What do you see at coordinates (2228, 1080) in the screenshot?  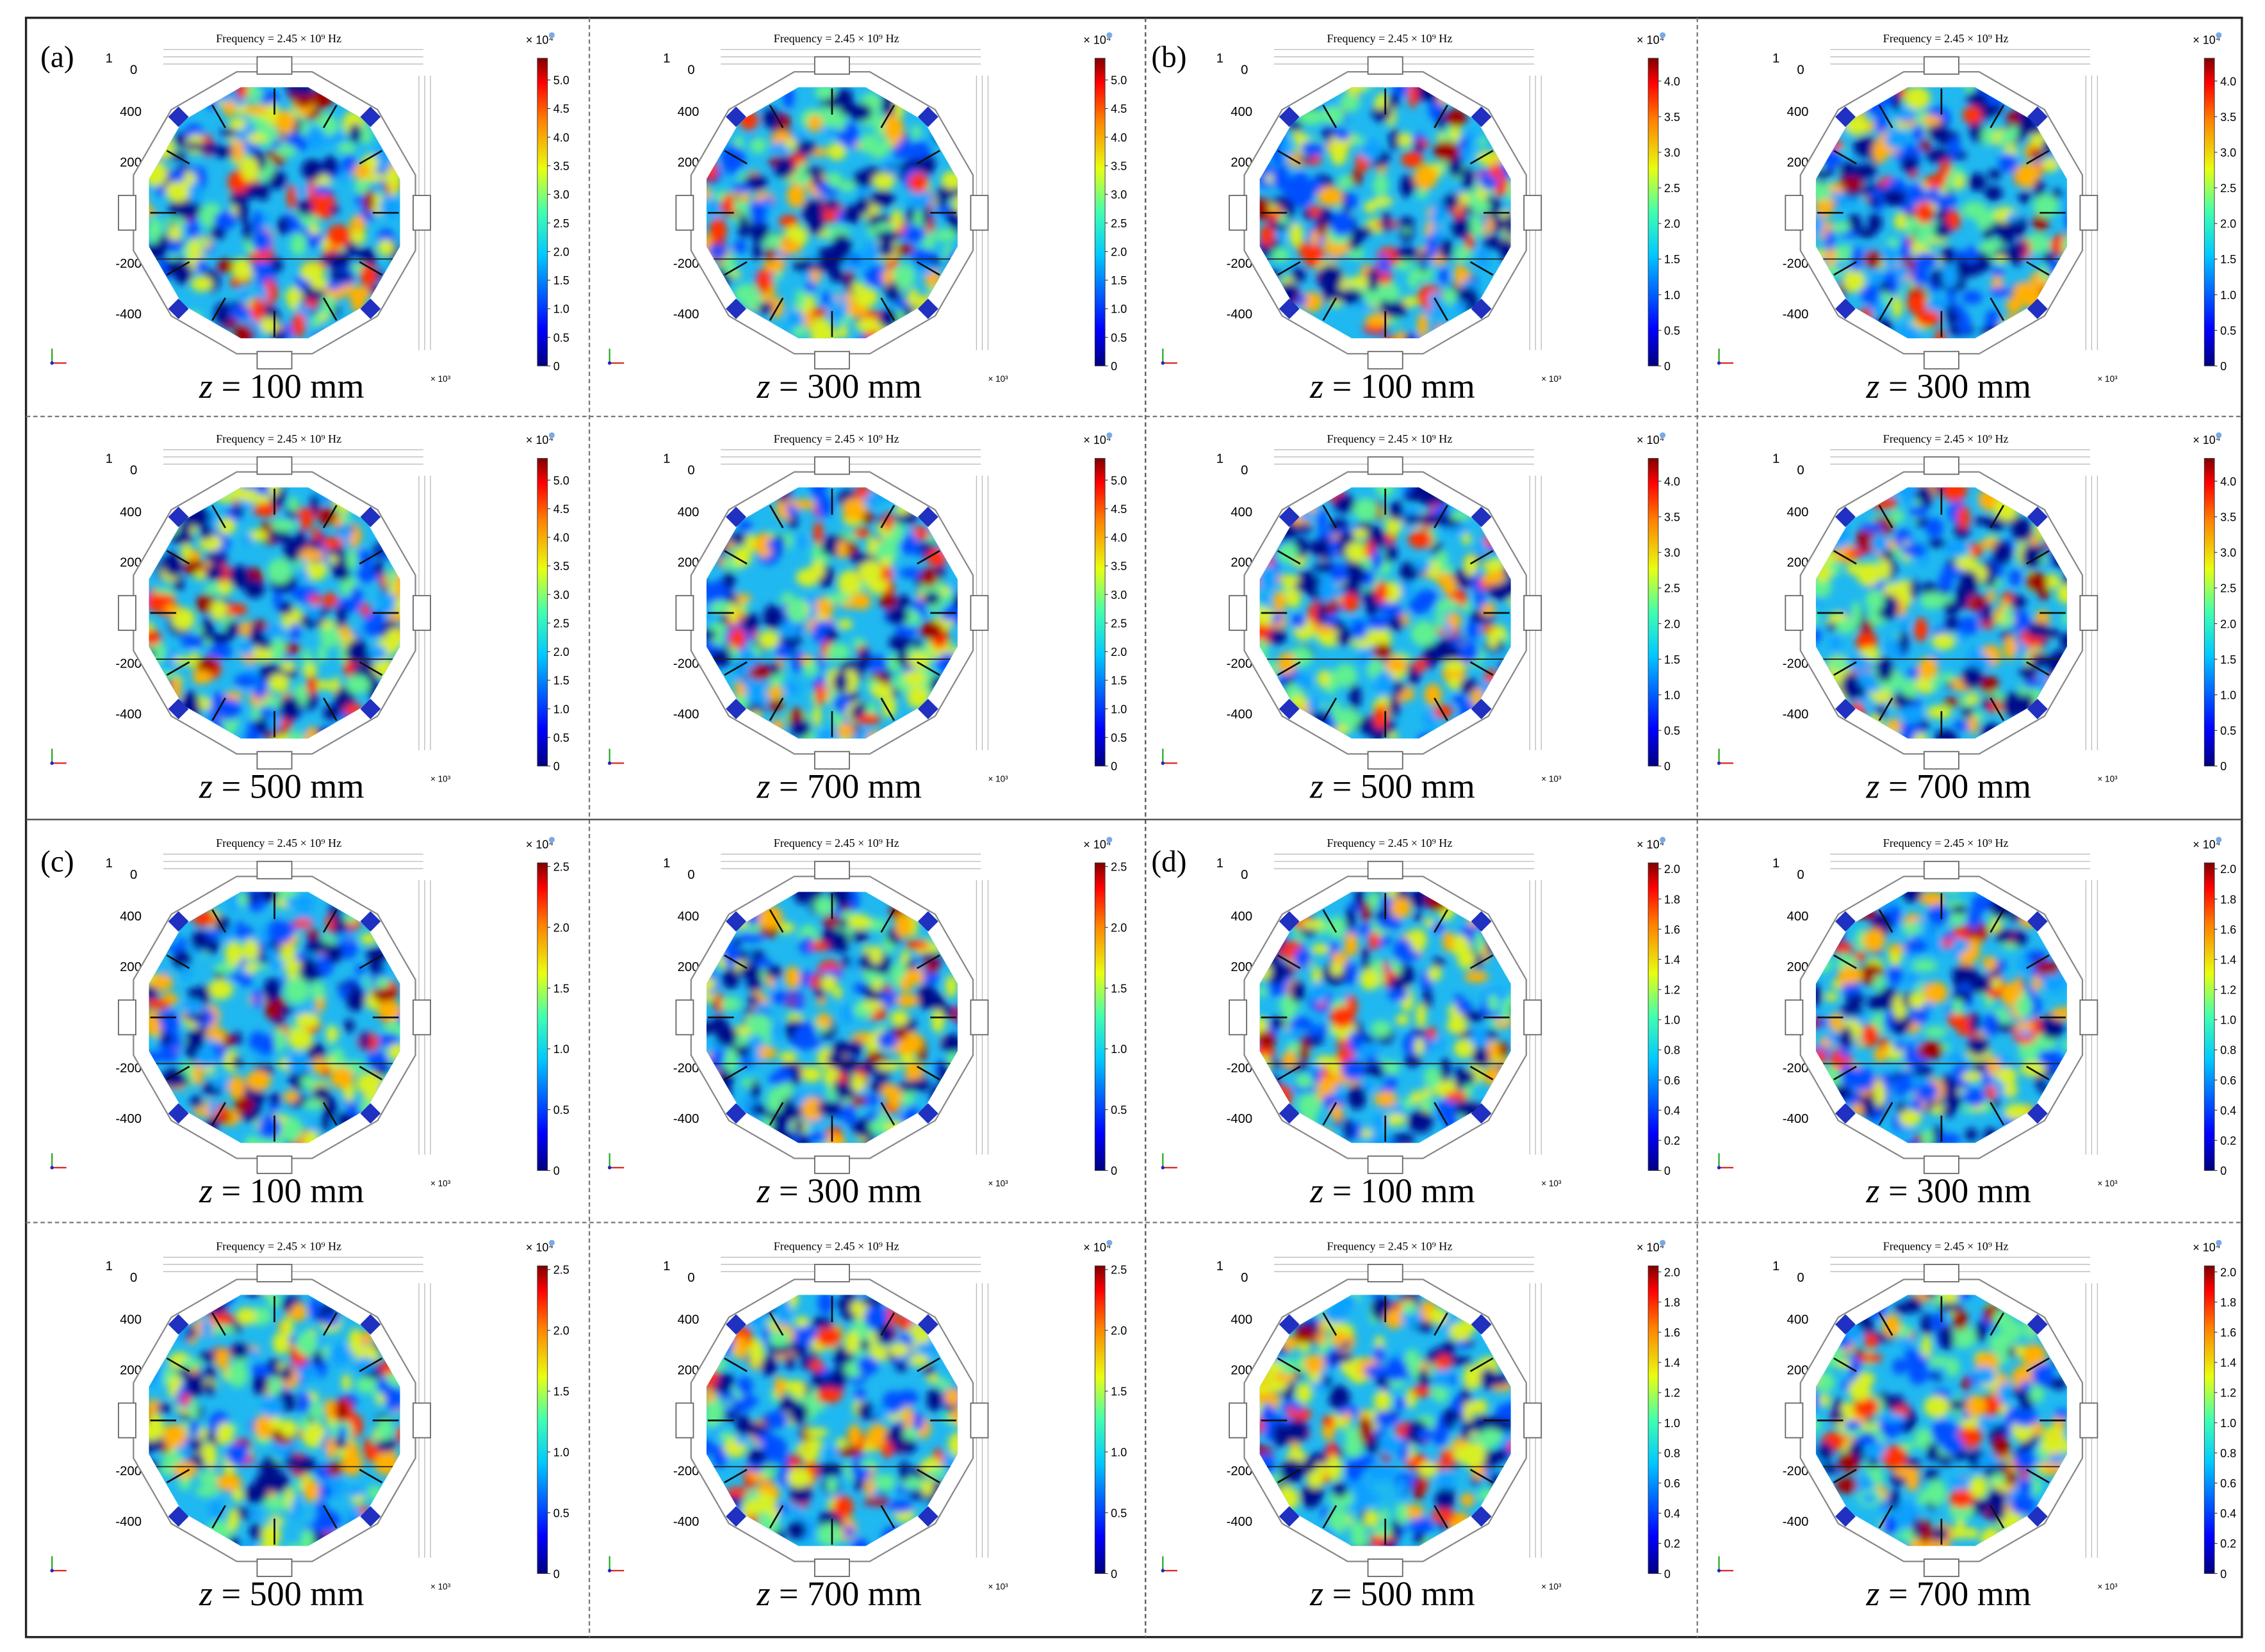 I see `colorbar-tick-label: 0.6` at bounding box center [2228, 1080].